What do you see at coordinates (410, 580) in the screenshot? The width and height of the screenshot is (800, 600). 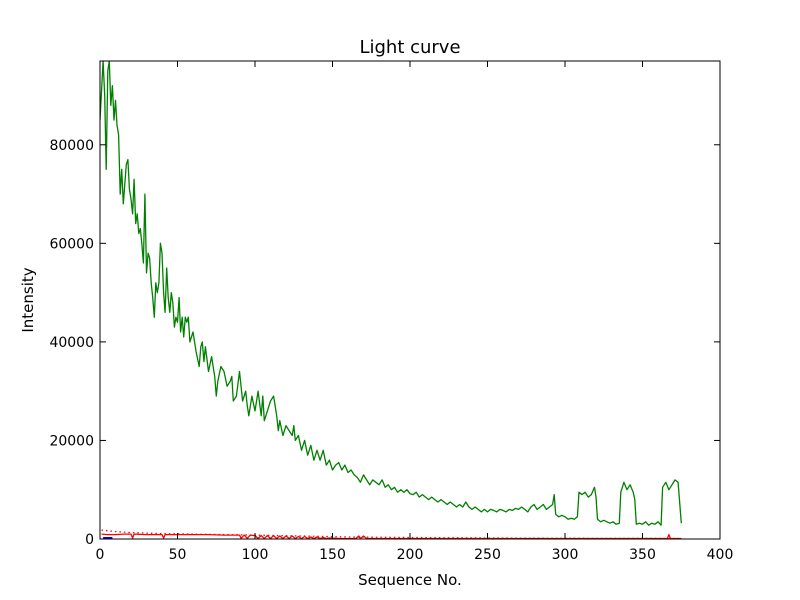 I see `x-axis-label: Sequence No.` at bounding box center [410, 580].